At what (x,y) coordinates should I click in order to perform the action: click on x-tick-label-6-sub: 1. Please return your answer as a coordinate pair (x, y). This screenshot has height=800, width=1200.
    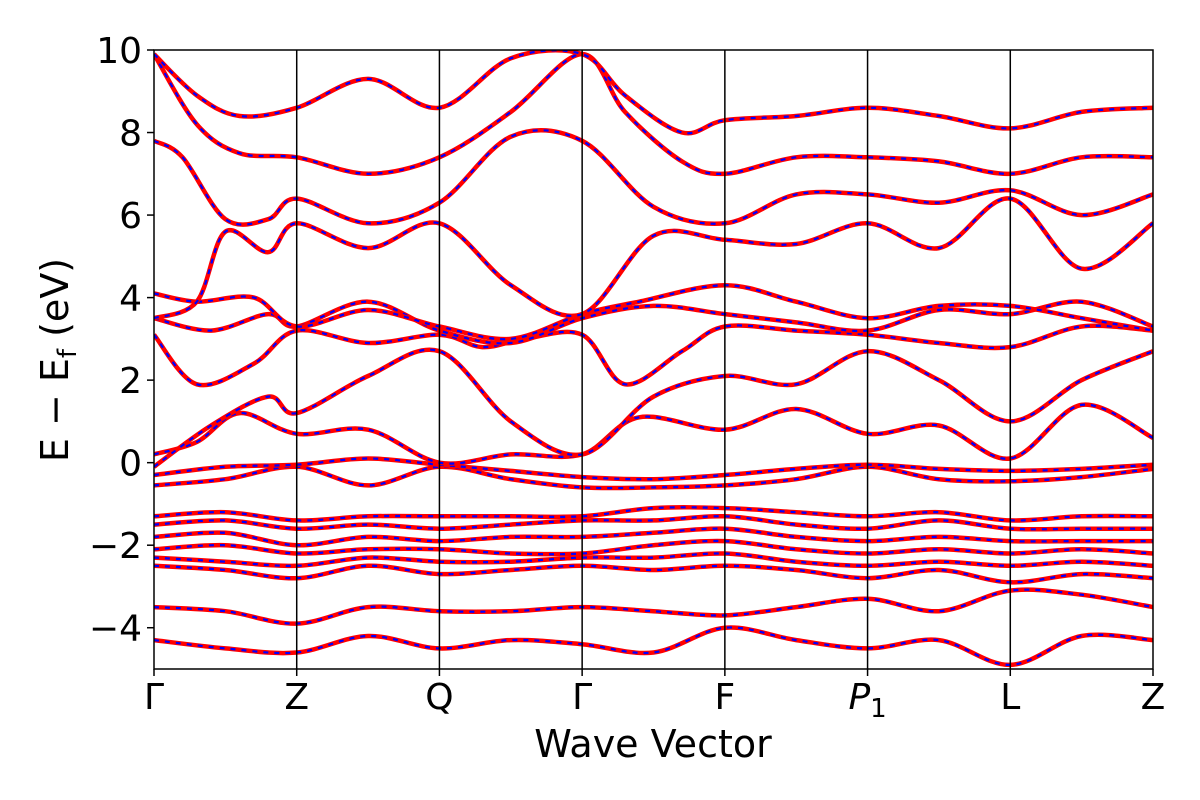
    Looking at the image, I should click on (878, 709).